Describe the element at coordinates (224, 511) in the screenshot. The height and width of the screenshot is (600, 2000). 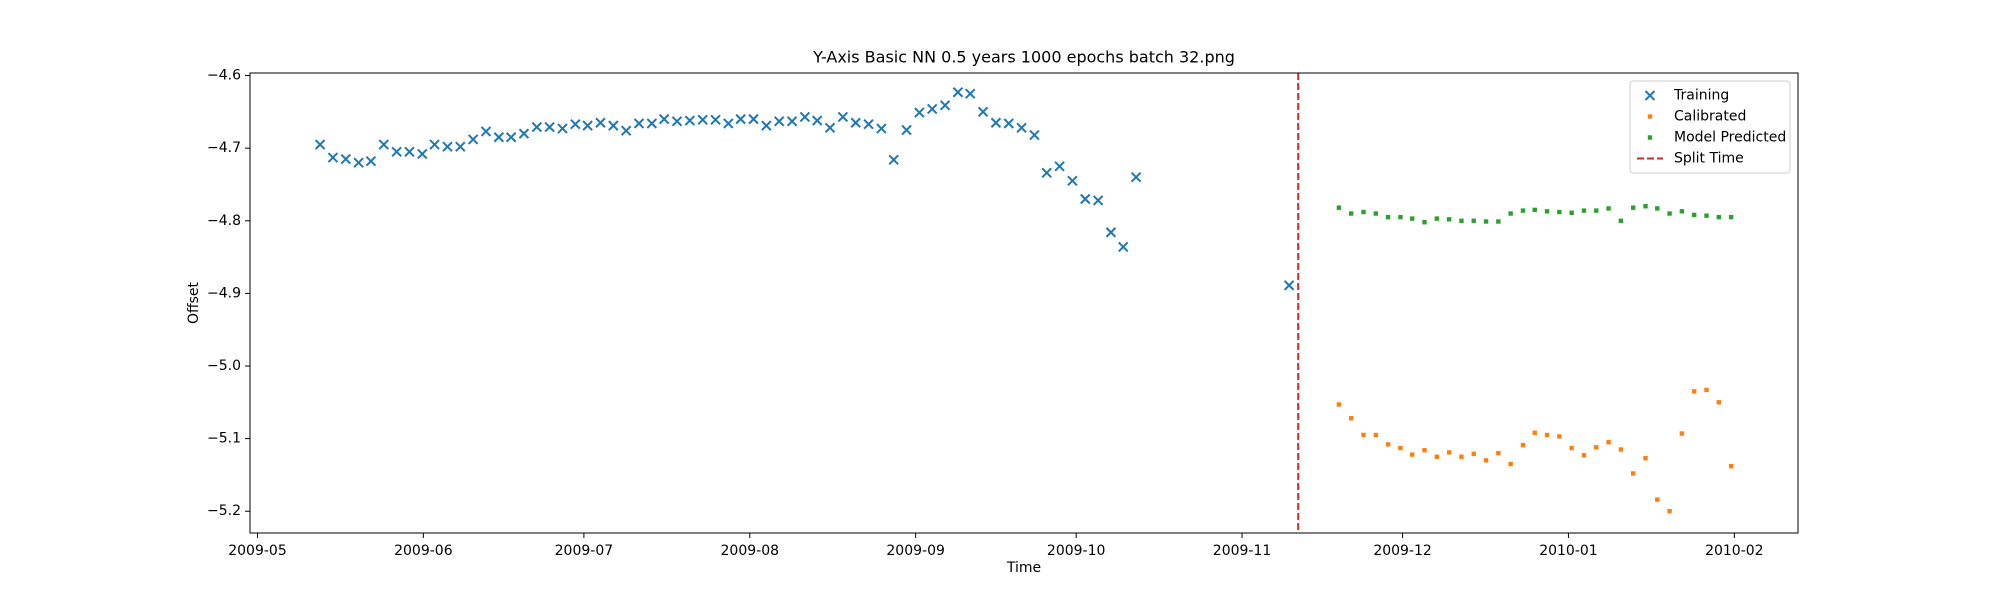
I see `y-tick-label: −5.2` at that location.